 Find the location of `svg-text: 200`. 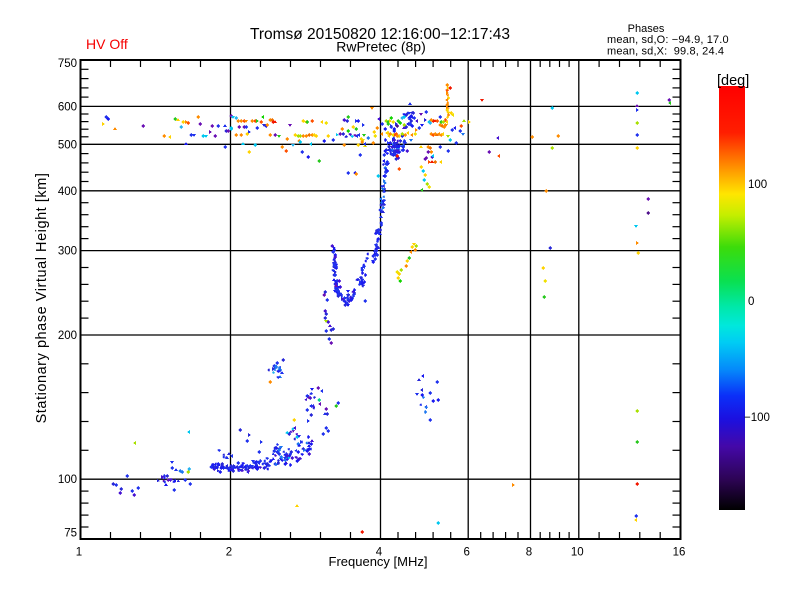

svg-text: 200 is located at coordinates (67, 336).